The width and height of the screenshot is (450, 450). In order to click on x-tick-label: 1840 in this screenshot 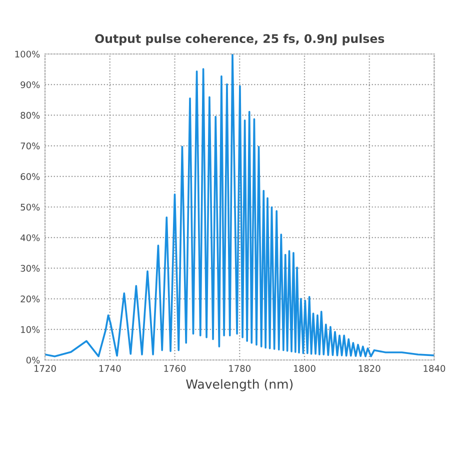, I will do `click(435, 368)`.